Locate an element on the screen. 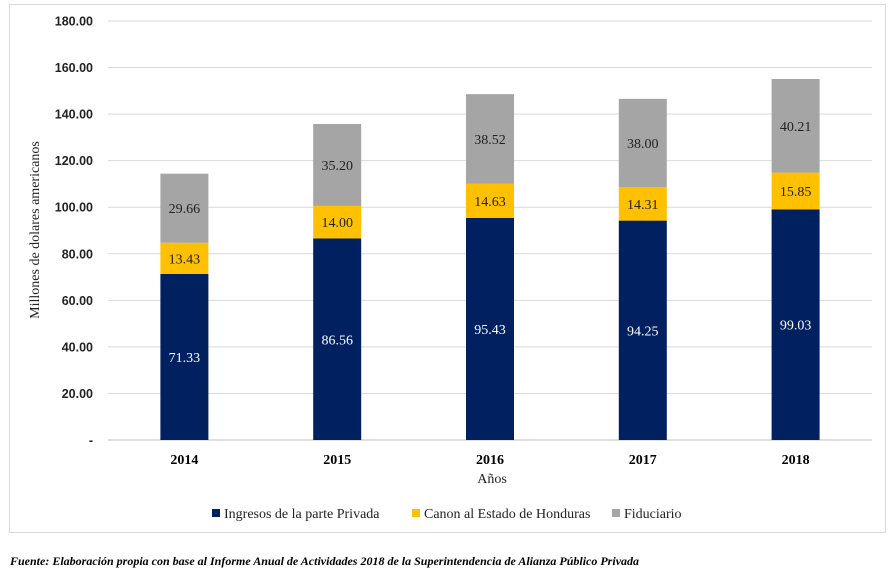 The width and height of the screenshot is (896, 576). bar-2016-ingresos-de-la-parte-privada is located at coordinates (490, 328).